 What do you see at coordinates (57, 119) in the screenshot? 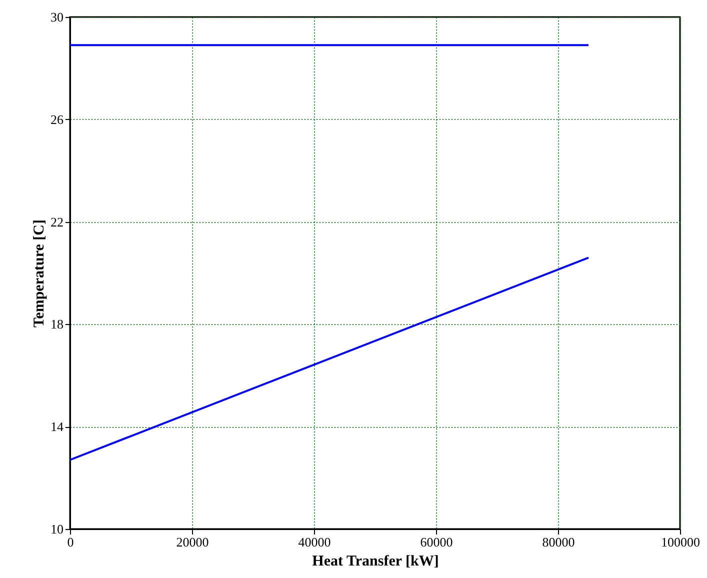
I see `y-tick-label: 26` at bounding box center [57, 119].